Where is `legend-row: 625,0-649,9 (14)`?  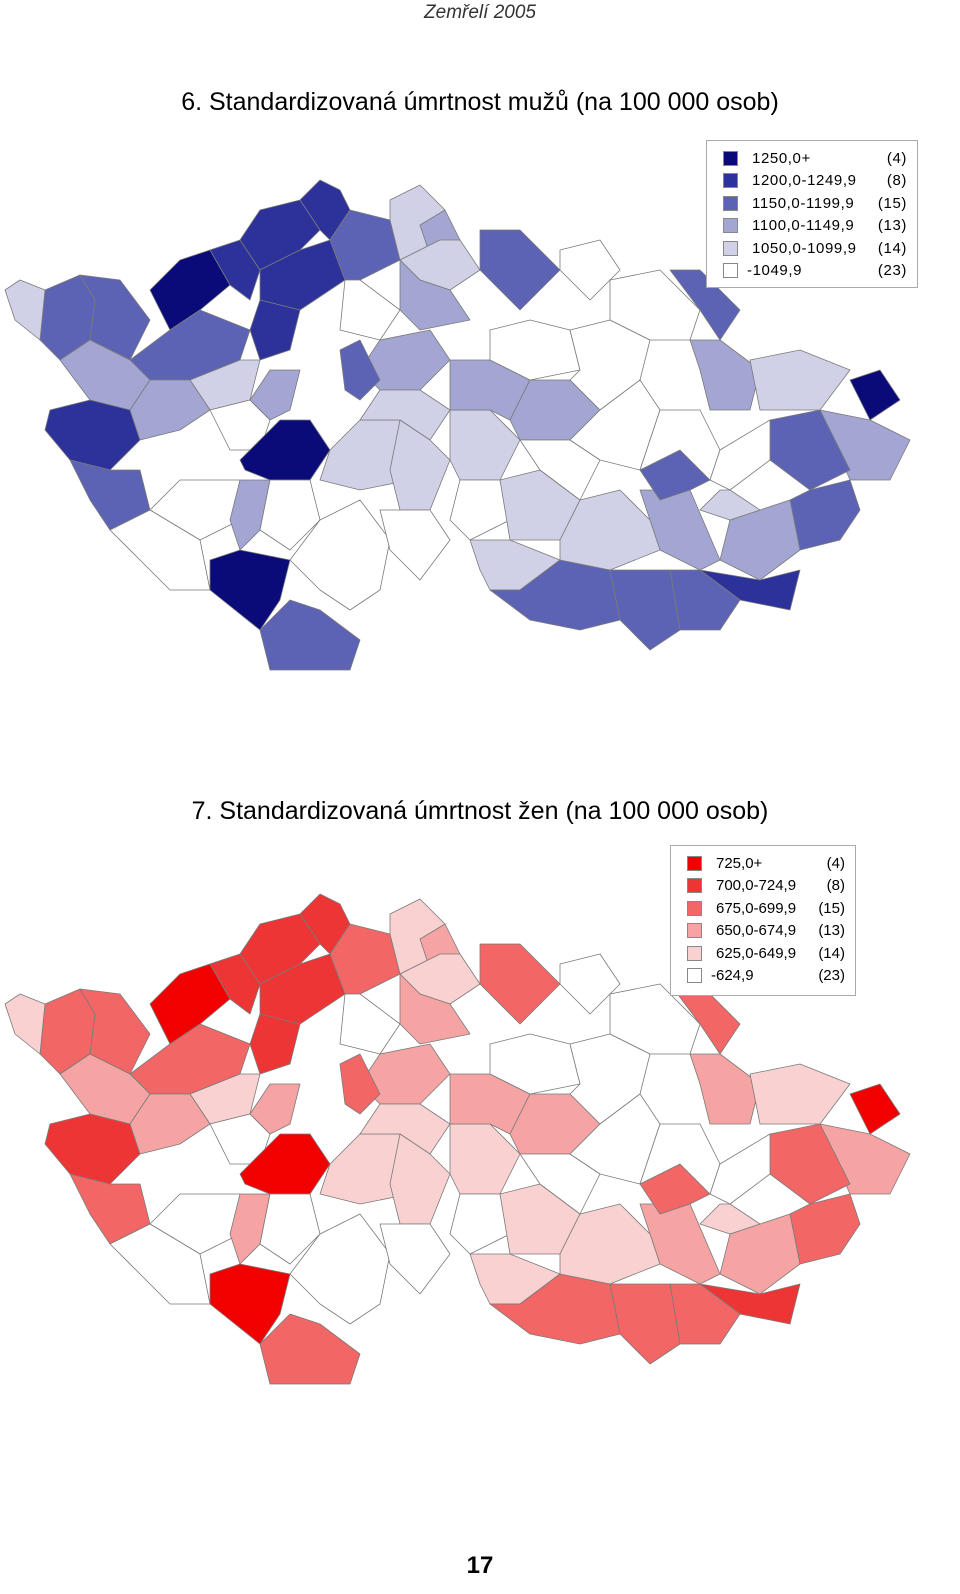
legend-row: 625,0-649,9 (14) is located at coordinates (766, 953).